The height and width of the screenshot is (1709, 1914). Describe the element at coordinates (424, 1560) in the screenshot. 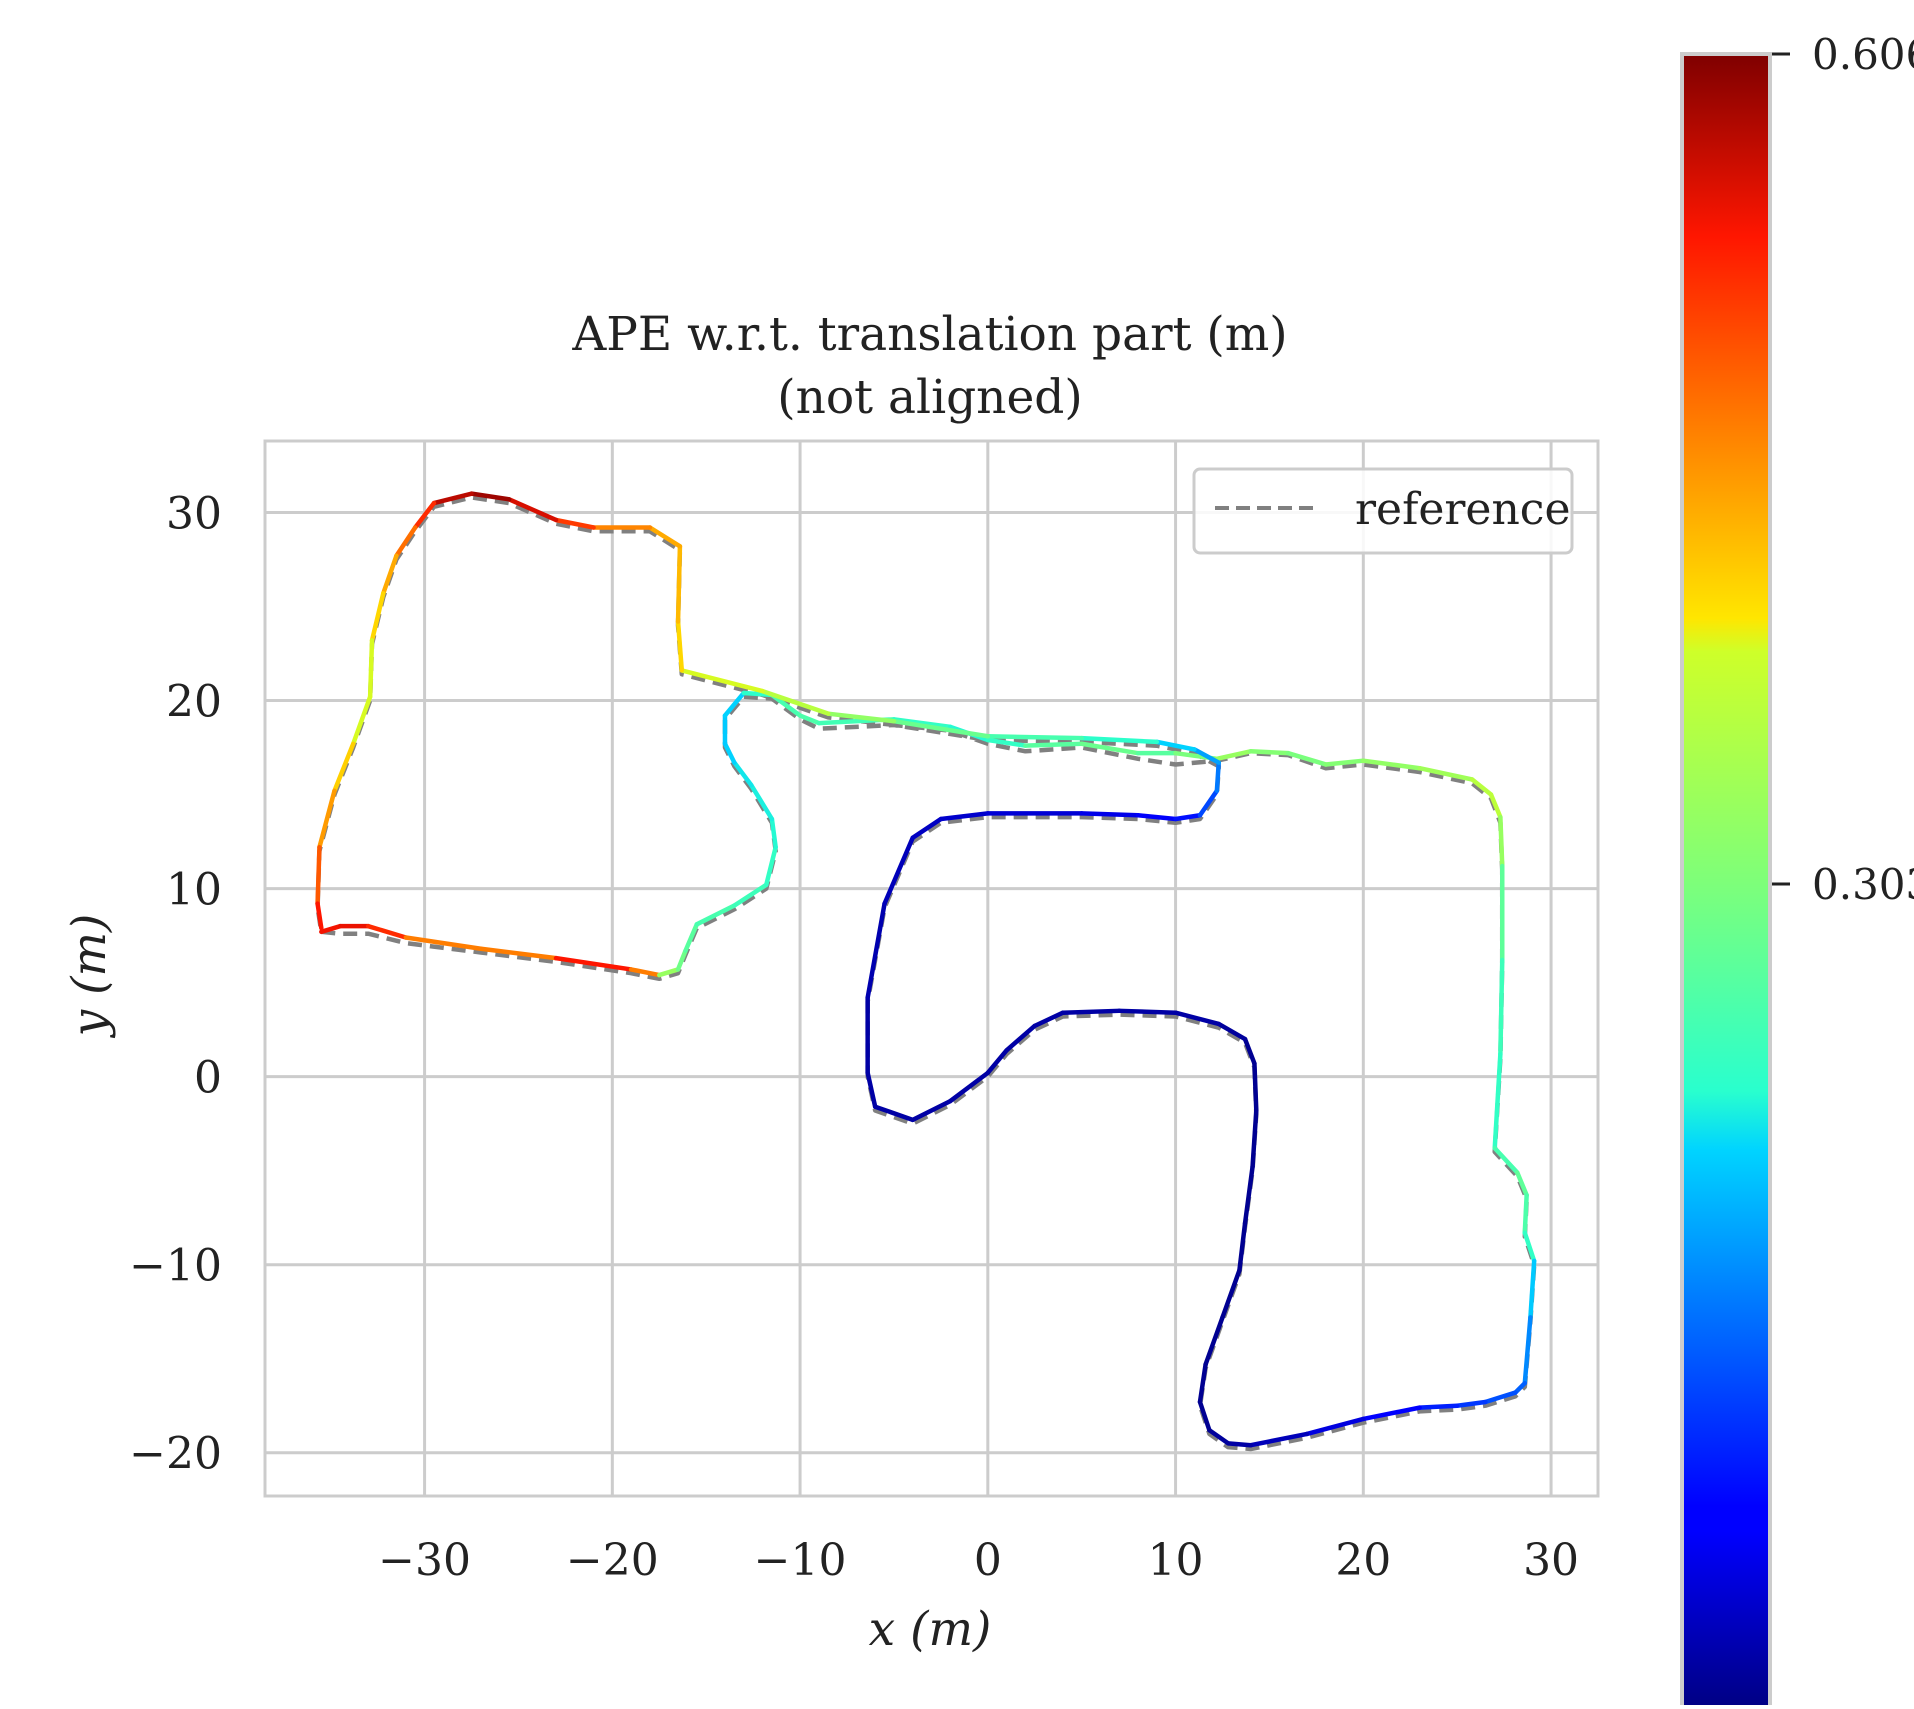

I see `x-tick-label: −30` at that location.